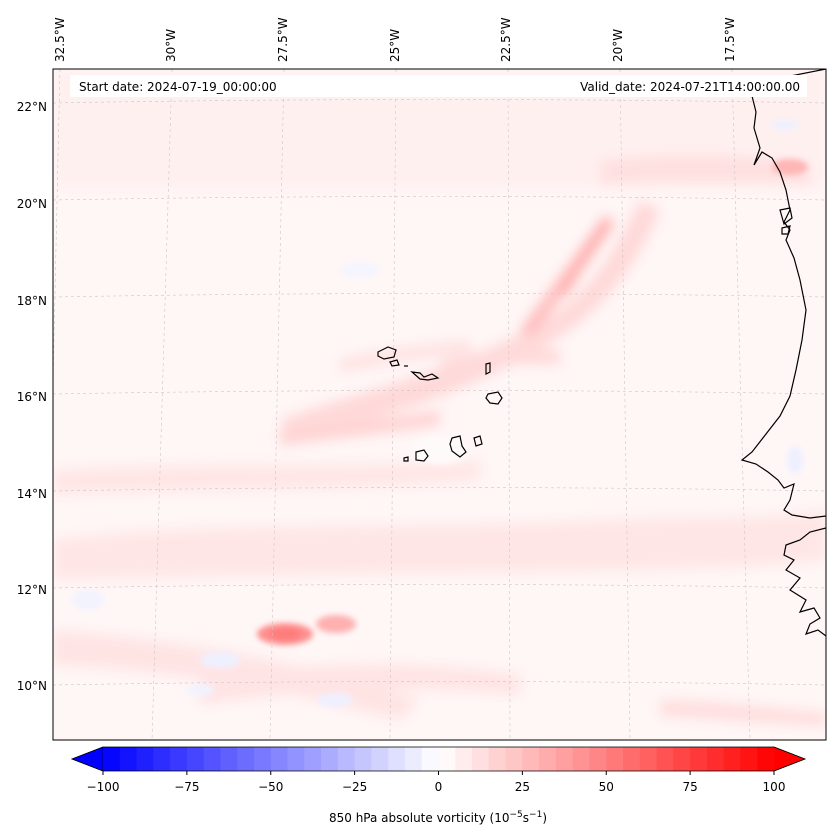  Describe the element at coordinates (438, 817) in the screenshot. I see `colorbar-label: 850 hPa absolute vorticity (10−5s−1)` at that location.